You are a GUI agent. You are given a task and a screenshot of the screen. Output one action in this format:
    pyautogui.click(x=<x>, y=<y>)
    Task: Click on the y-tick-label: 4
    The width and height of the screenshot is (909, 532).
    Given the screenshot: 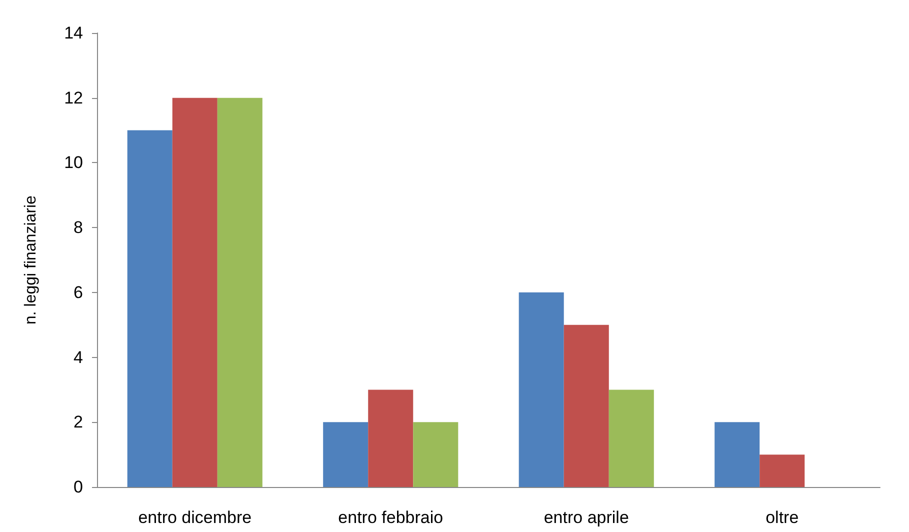 What is the action you would take?
    pyautogui.click(x=78, y=357)
    